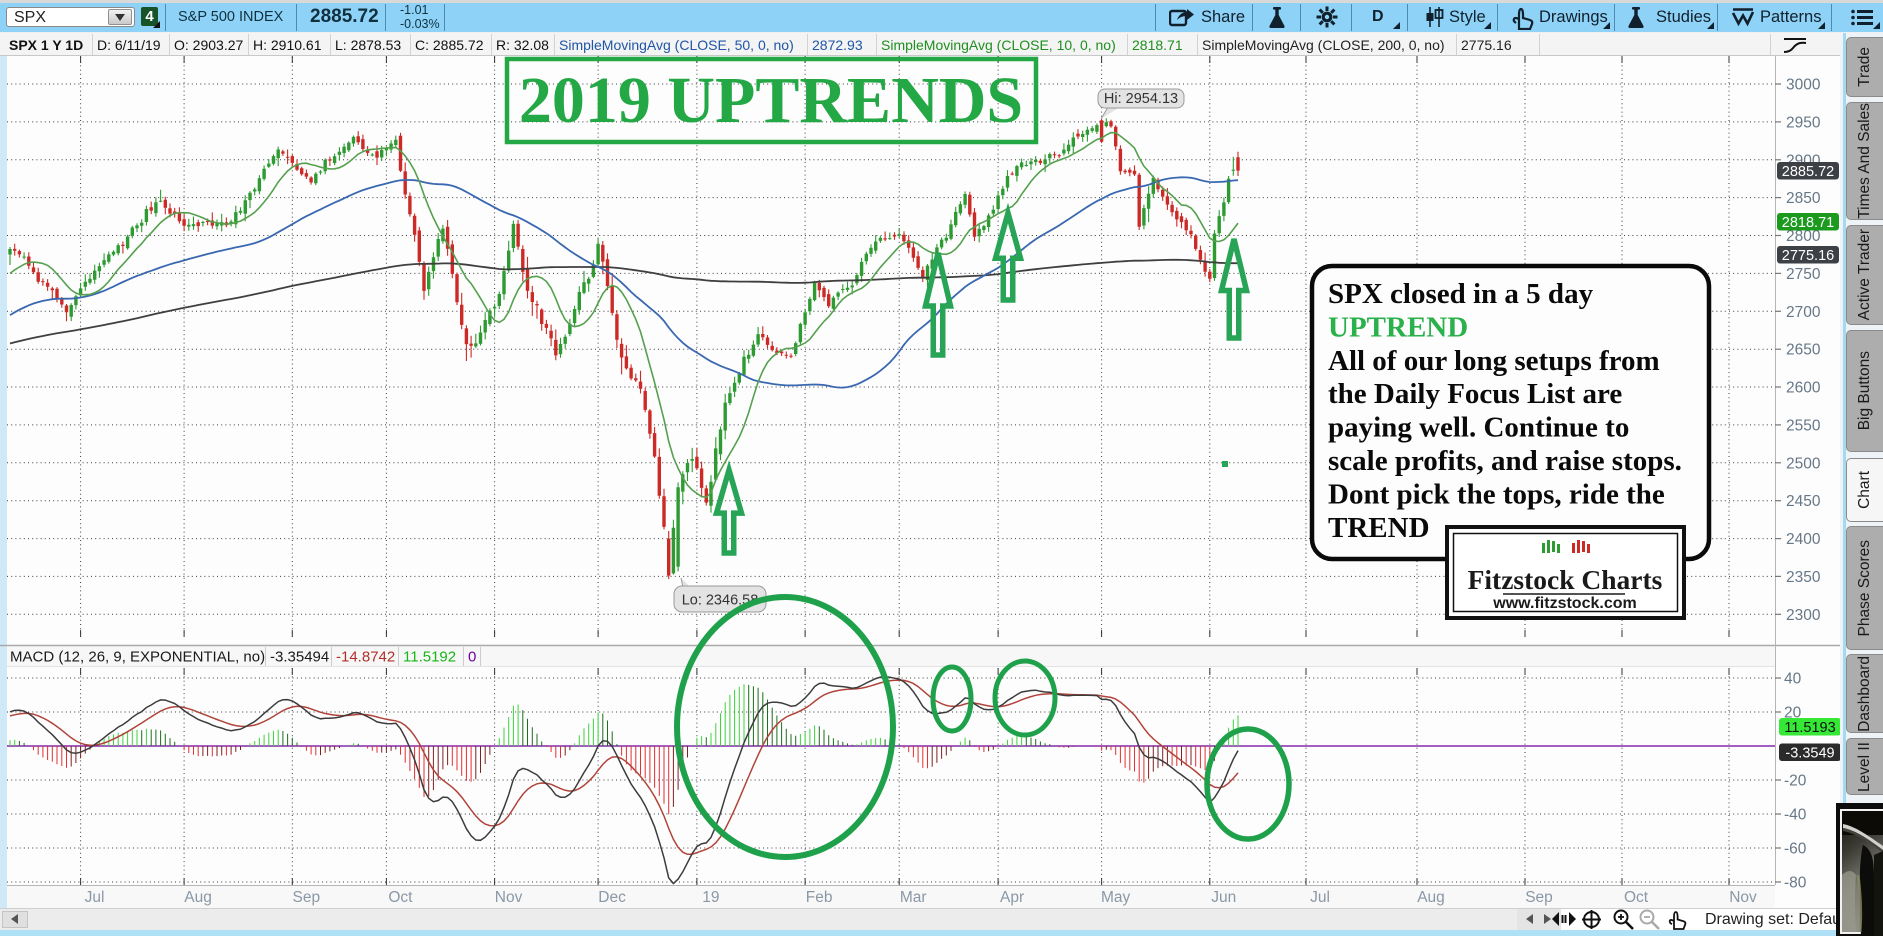 This screenshot has width=1883, height=936. I want to click on svg-text: Feb, so click(819, 897).